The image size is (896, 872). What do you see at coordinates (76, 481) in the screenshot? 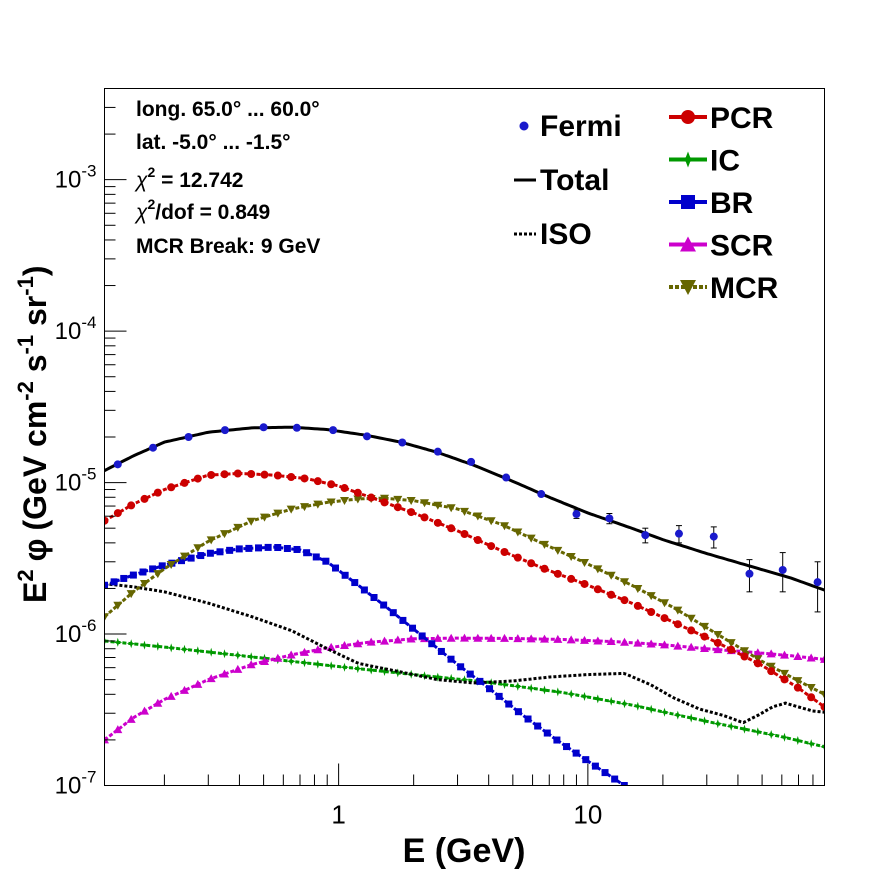
I see `y-tick-label: 10-5` at bounding box center [76, 481].